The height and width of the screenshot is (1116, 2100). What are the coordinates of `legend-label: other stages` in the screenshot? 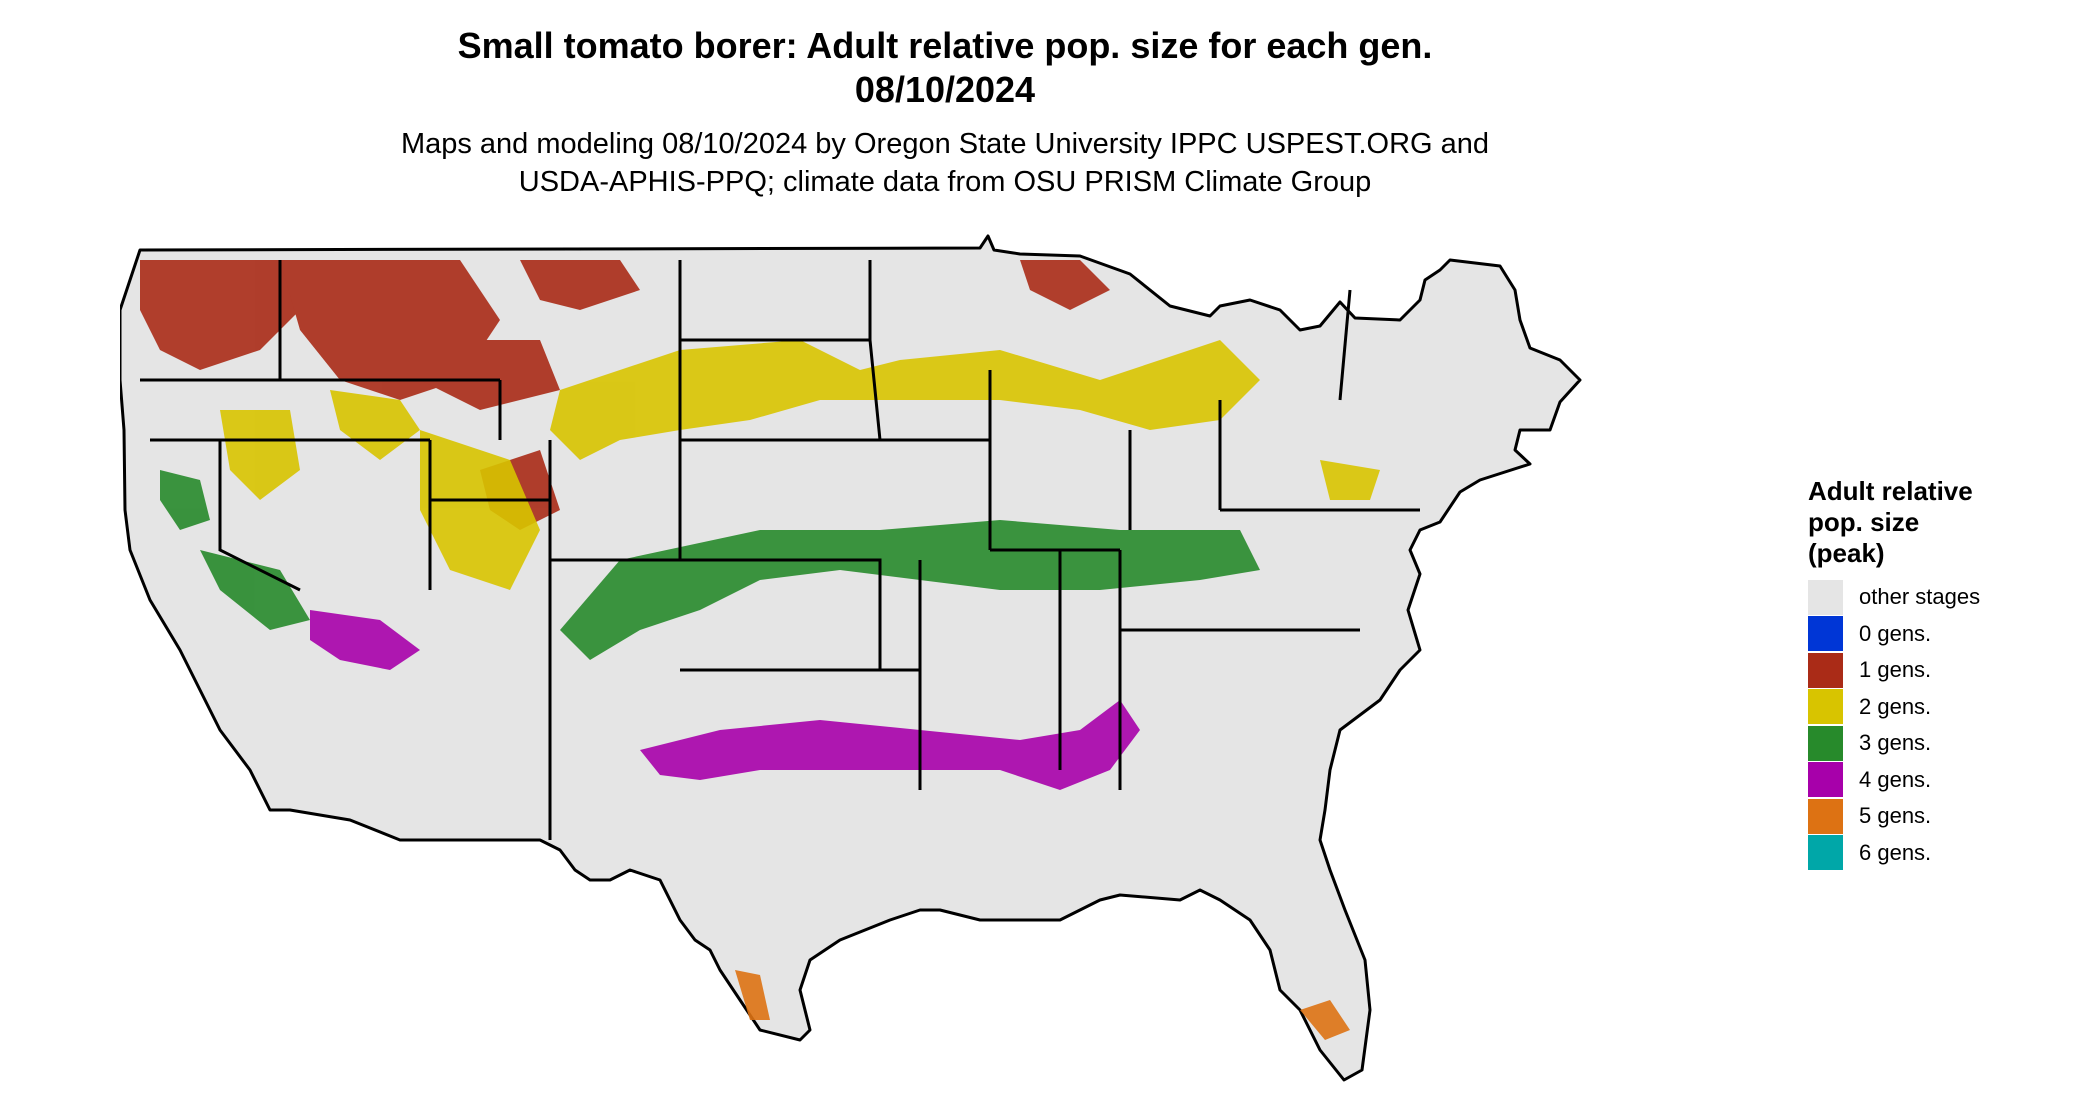 It's located at (1920, 597).